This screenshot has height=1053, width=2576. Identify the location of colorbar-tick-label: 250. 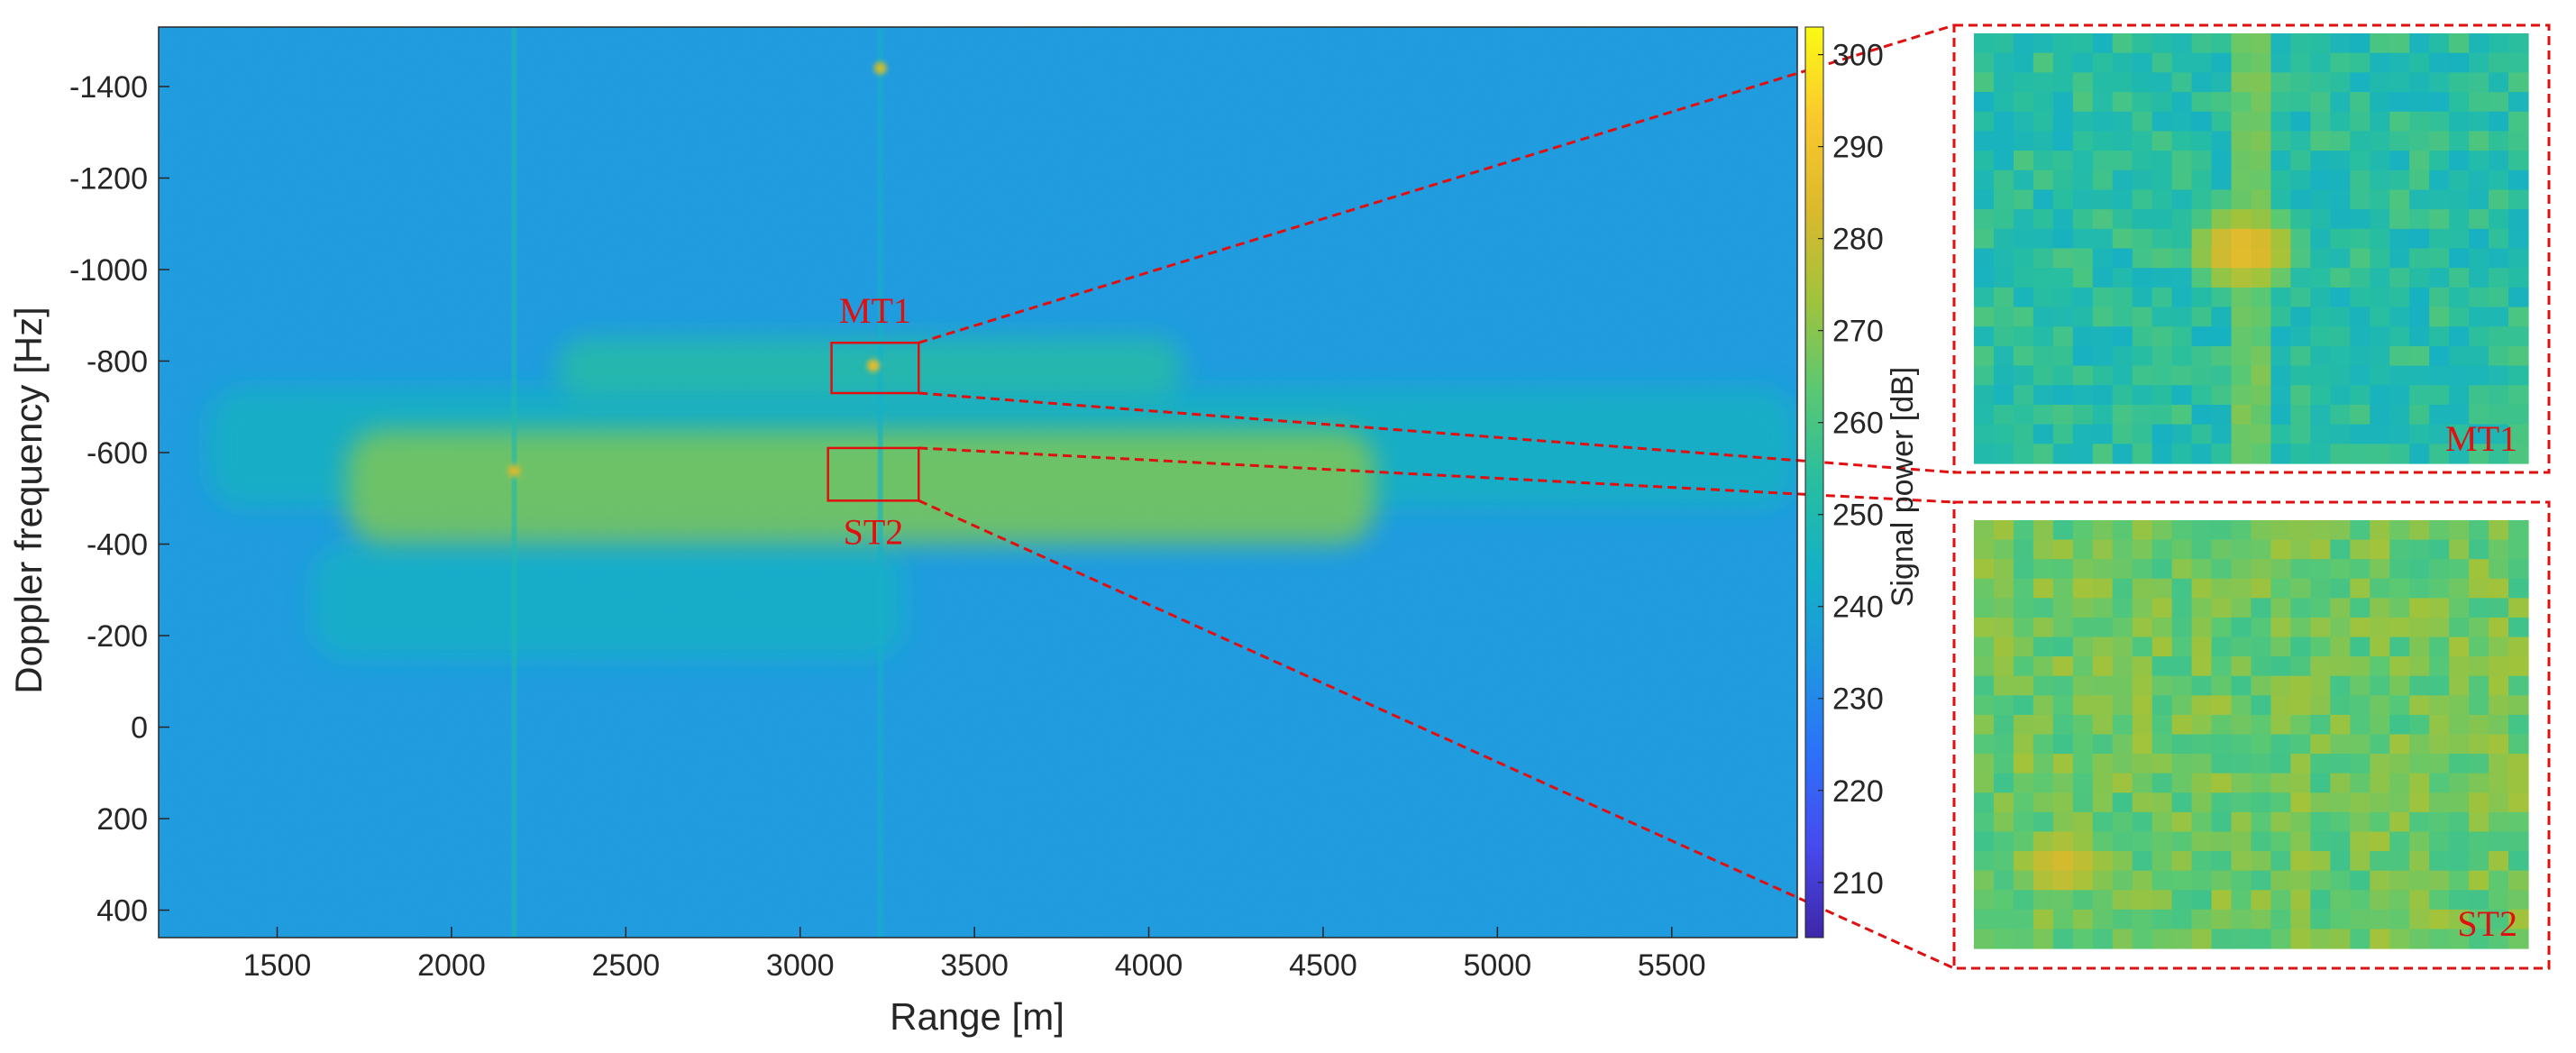
(1858, 516).